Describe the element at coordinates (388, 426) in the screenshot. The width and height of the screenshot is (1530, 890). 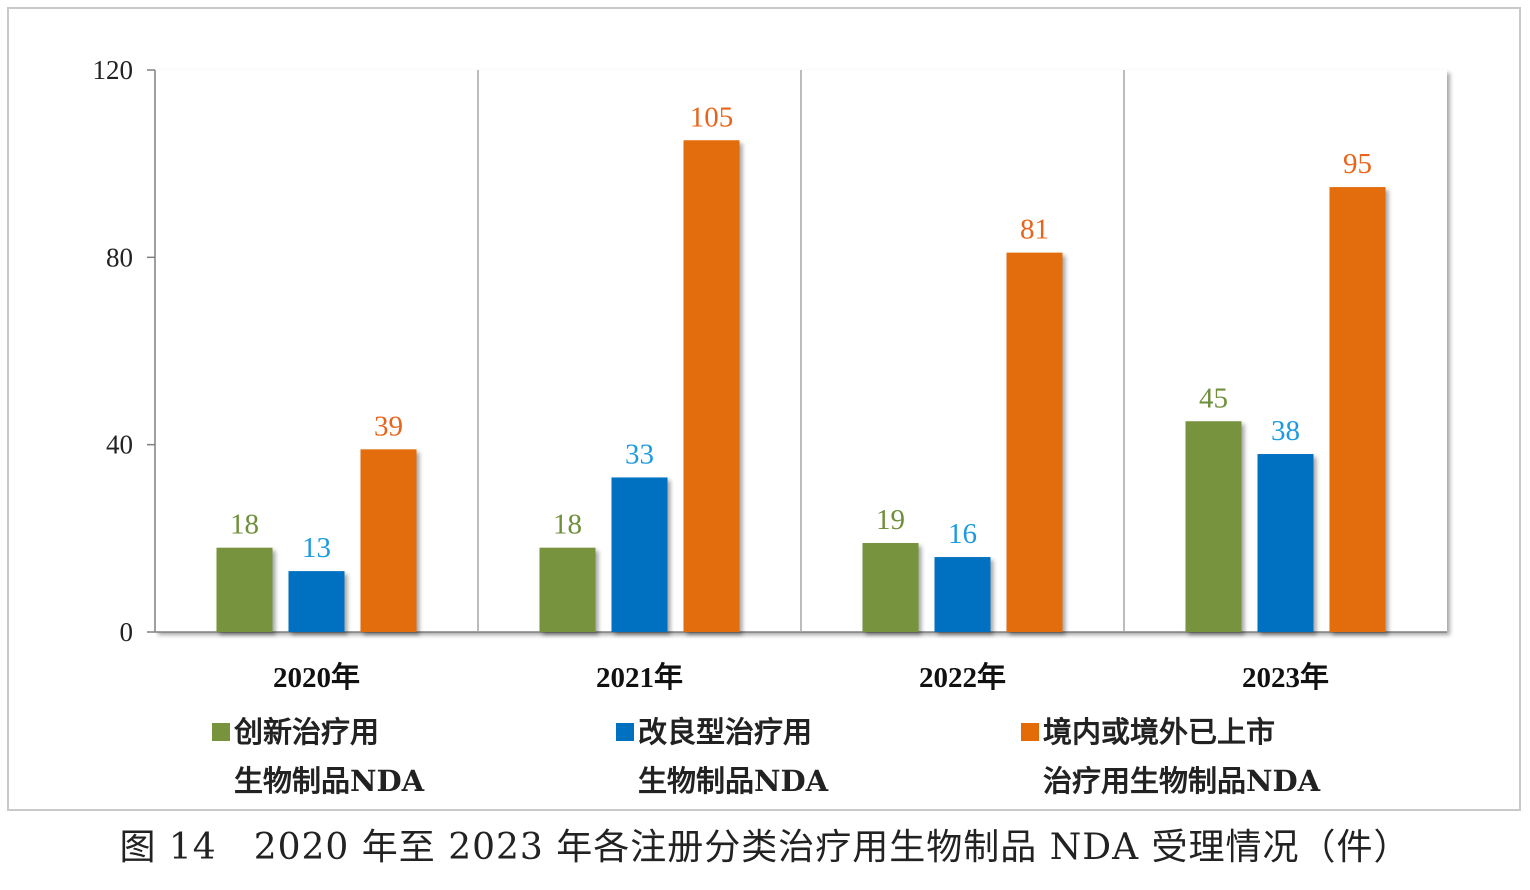
I see `data-label: 39` at that location.